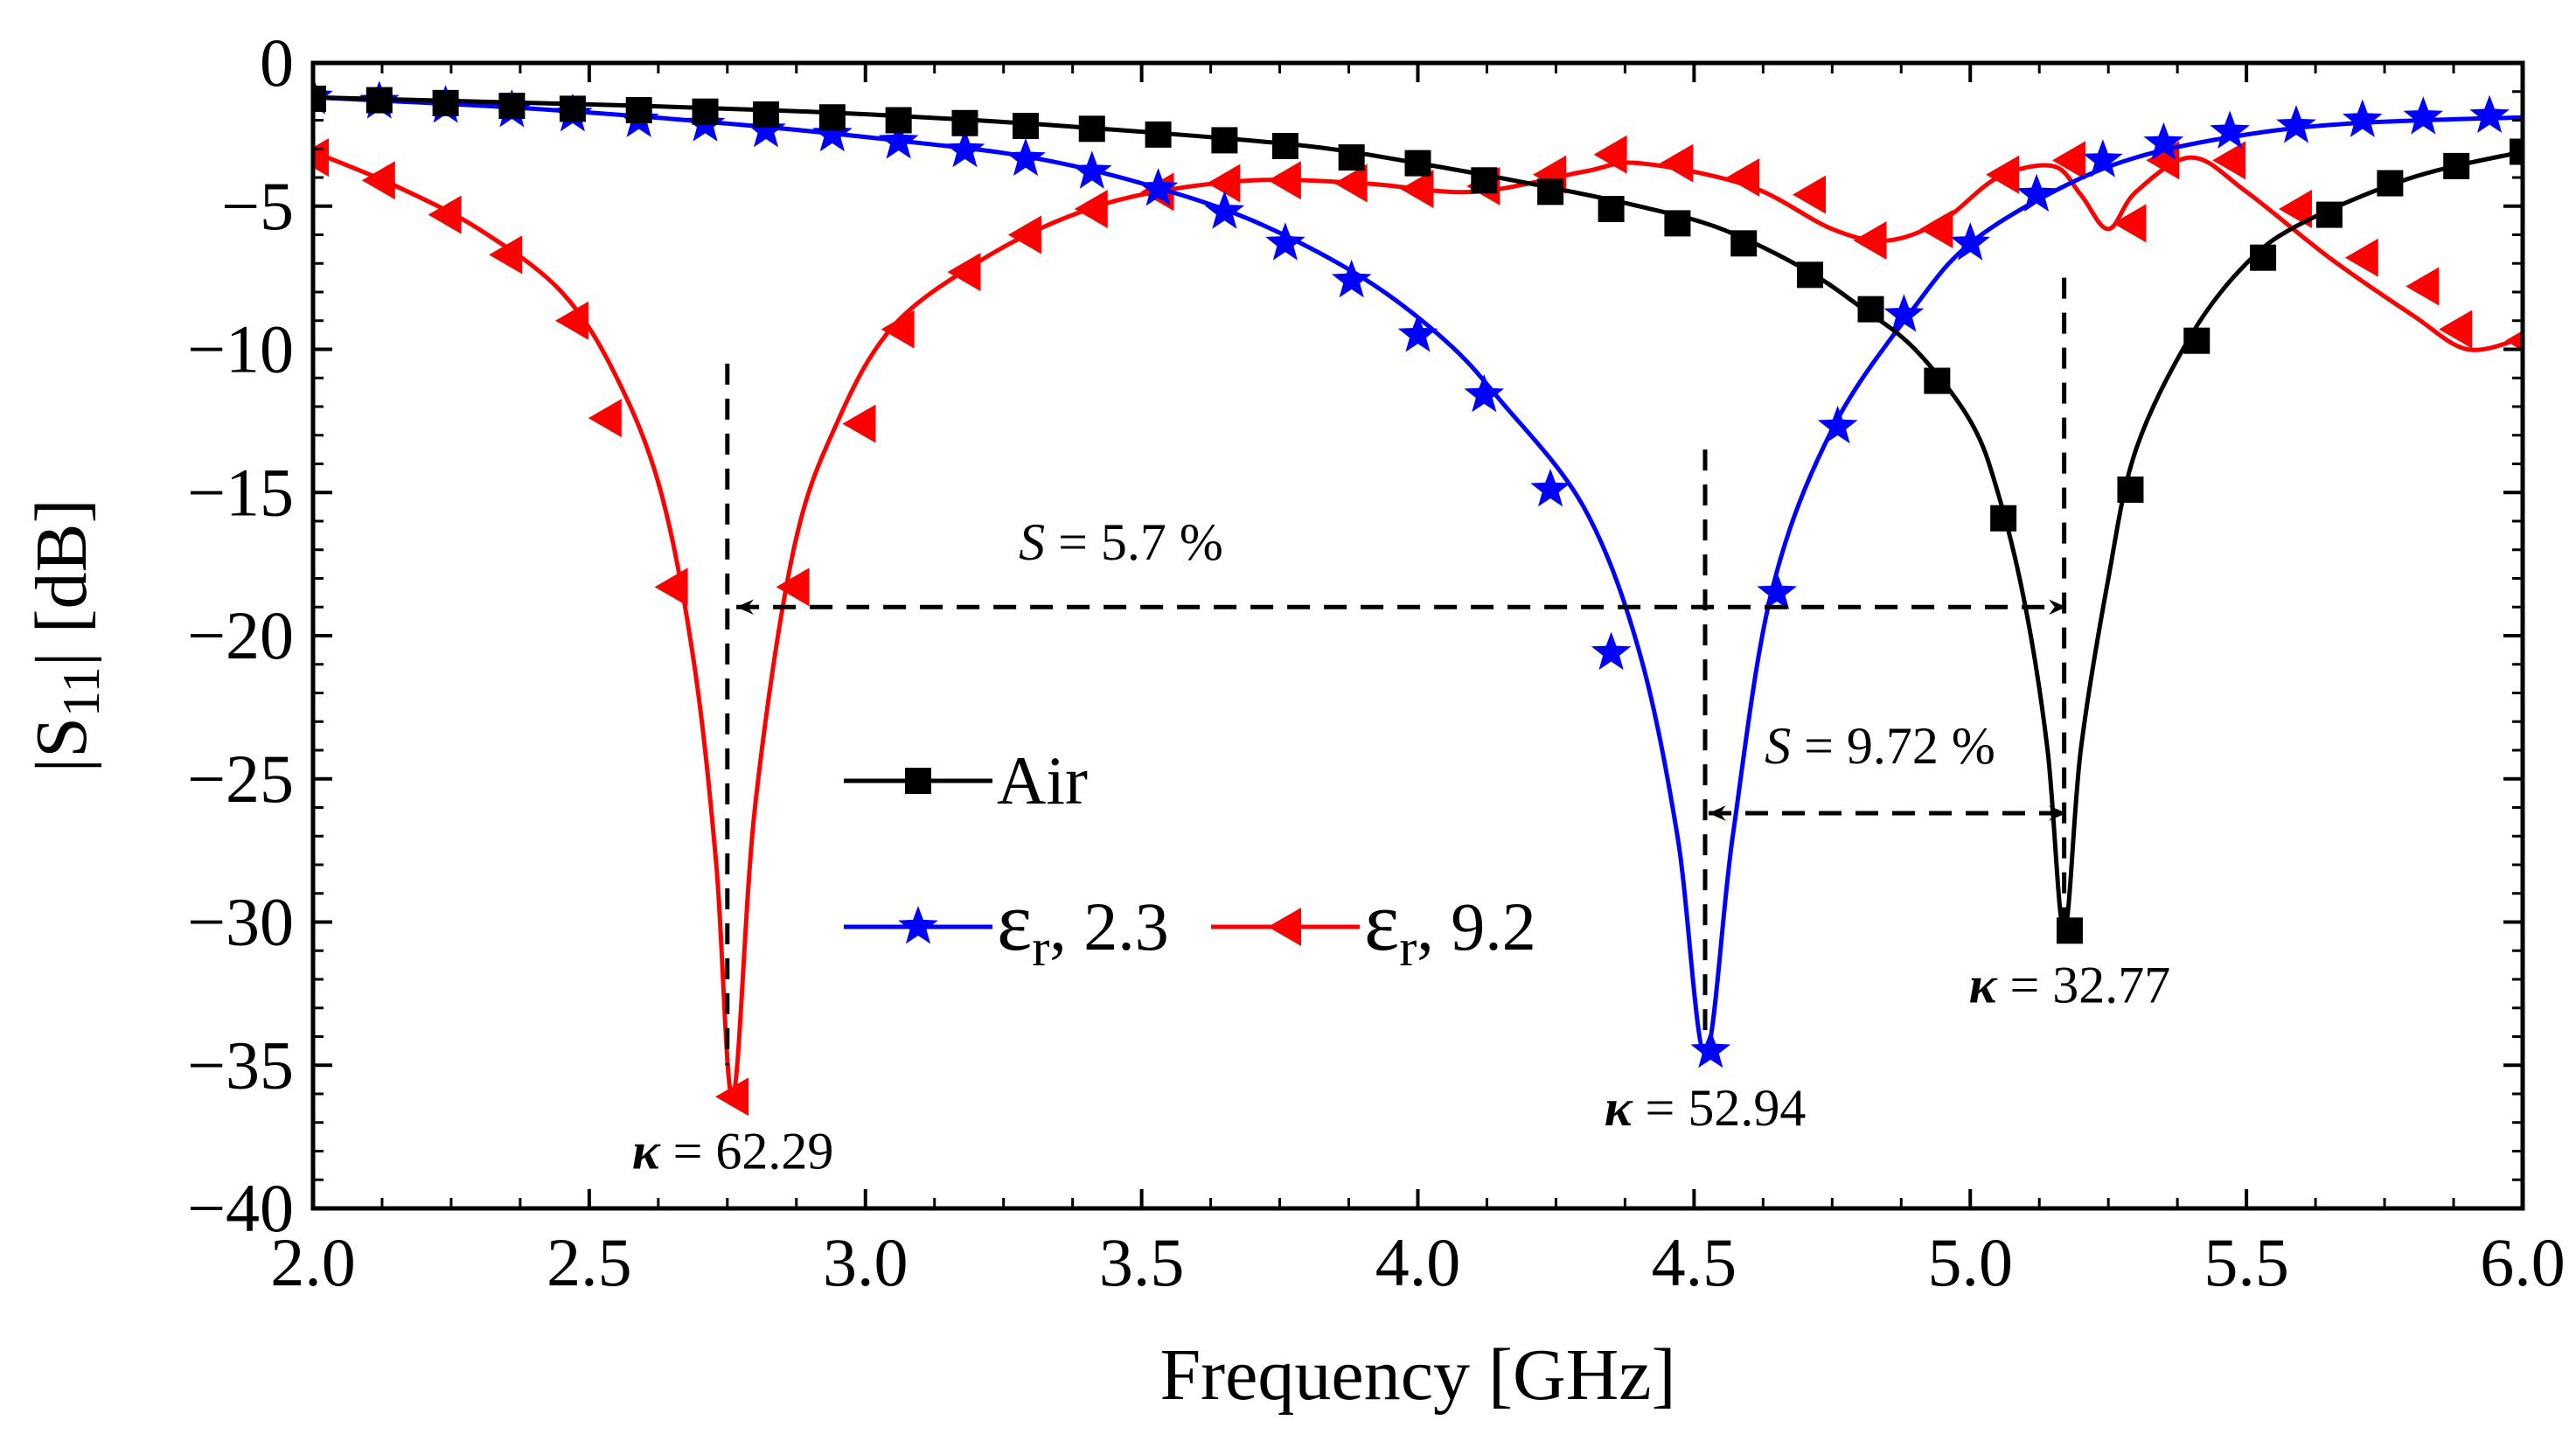 This screenshot has height=1434, width=2576. What do you see at coordinates (257, 206) in the screenshot?
I see `y-tick-label: −5` at bounding box center [257, 206].